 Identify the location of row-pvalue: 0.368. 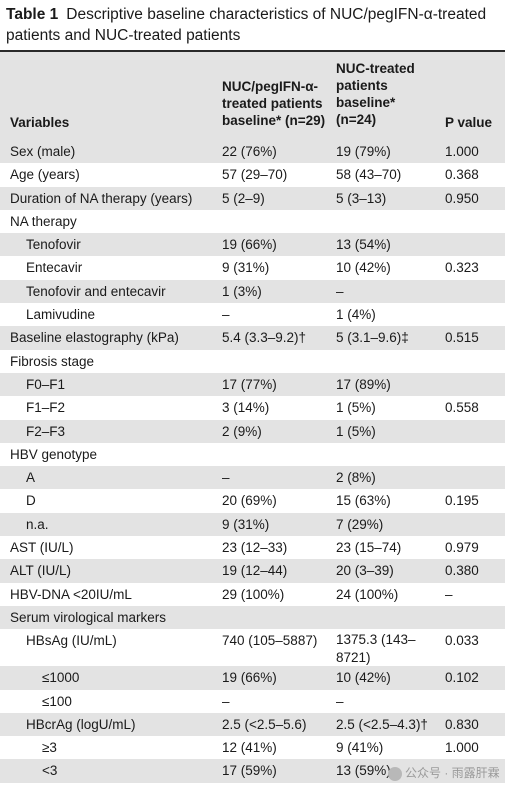
(462, 175).